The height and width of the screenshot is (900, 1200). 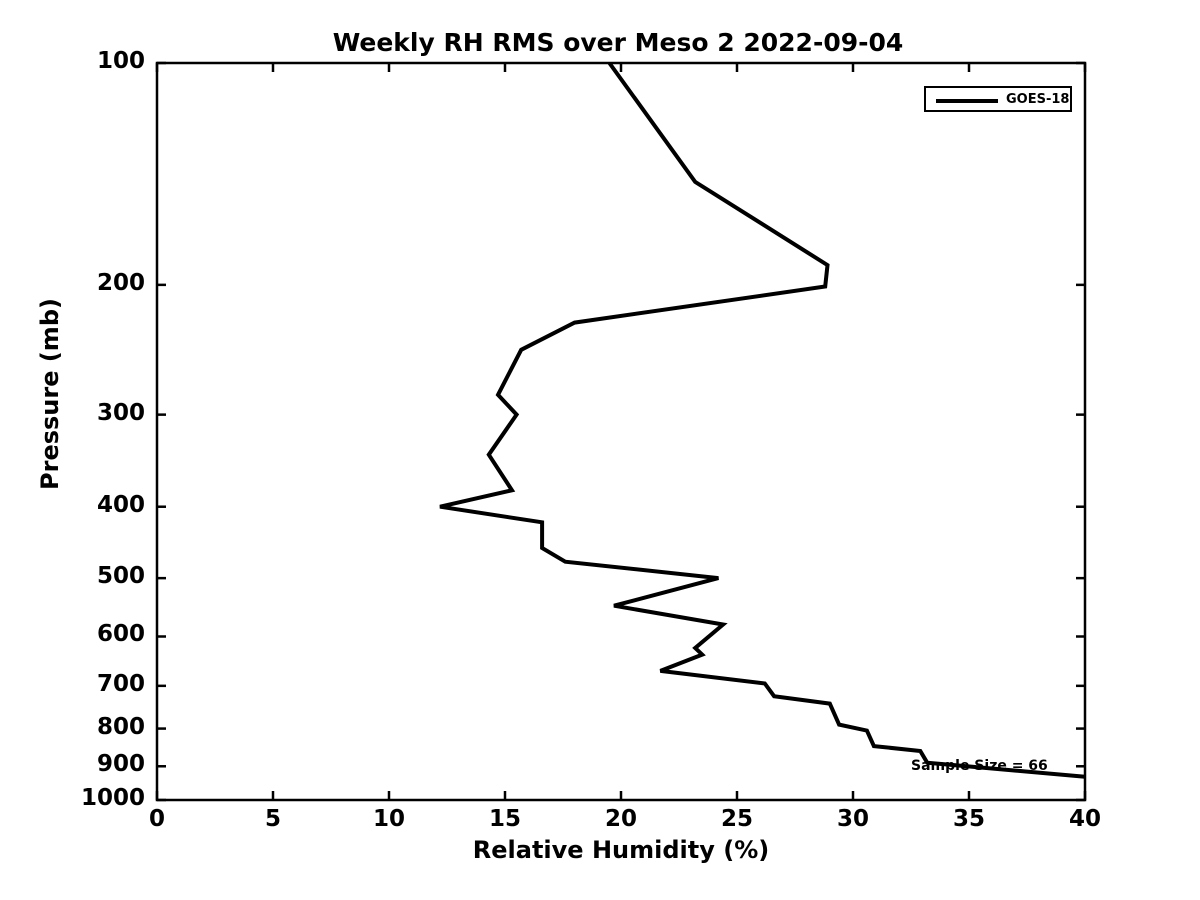 I want to click on y-tick-label: 300, so click(x=120, y=412).